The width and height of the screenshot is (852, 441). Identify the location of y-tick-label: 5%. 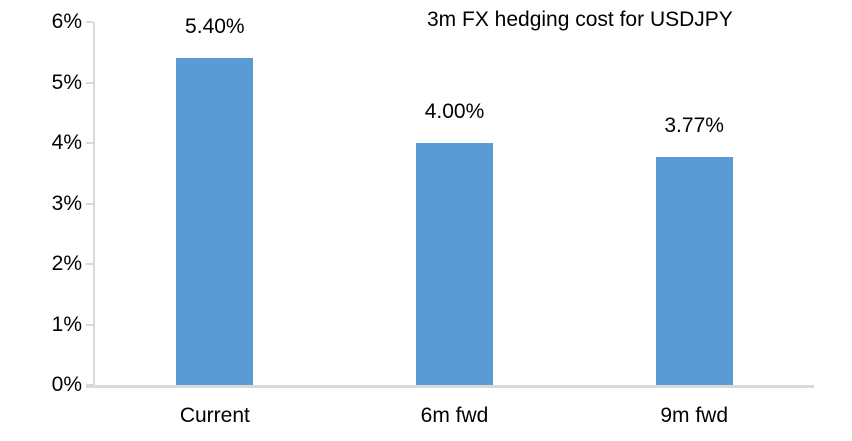
(66, 82).